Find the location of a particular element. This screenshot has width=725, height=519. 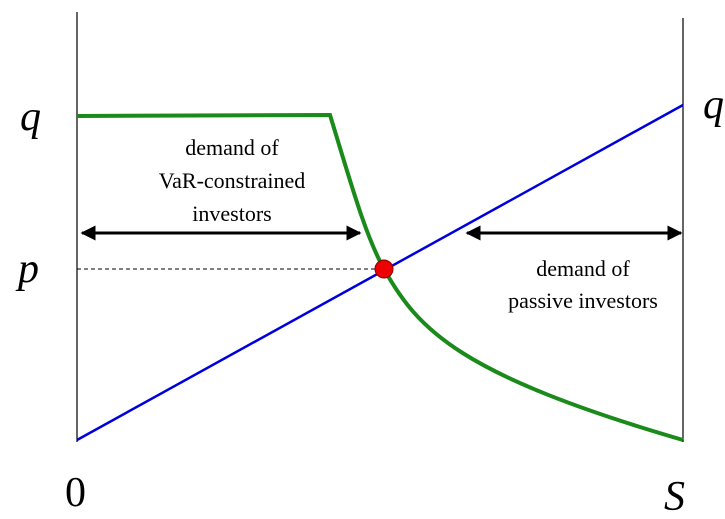

annotation: passive investors is located at coordinates (583, 300).